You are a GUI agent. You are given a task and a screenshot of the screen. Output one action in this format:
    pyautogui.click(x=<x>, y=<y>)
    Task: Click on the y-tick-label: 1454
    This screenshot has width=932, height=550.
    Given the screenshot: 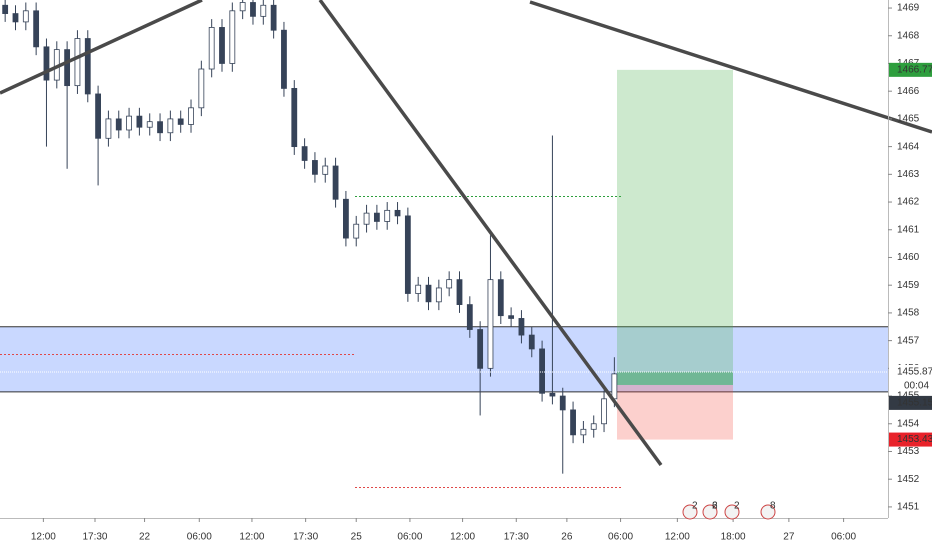 What is the action you would take?
    pyautogui.click(x=908, y=423)
    